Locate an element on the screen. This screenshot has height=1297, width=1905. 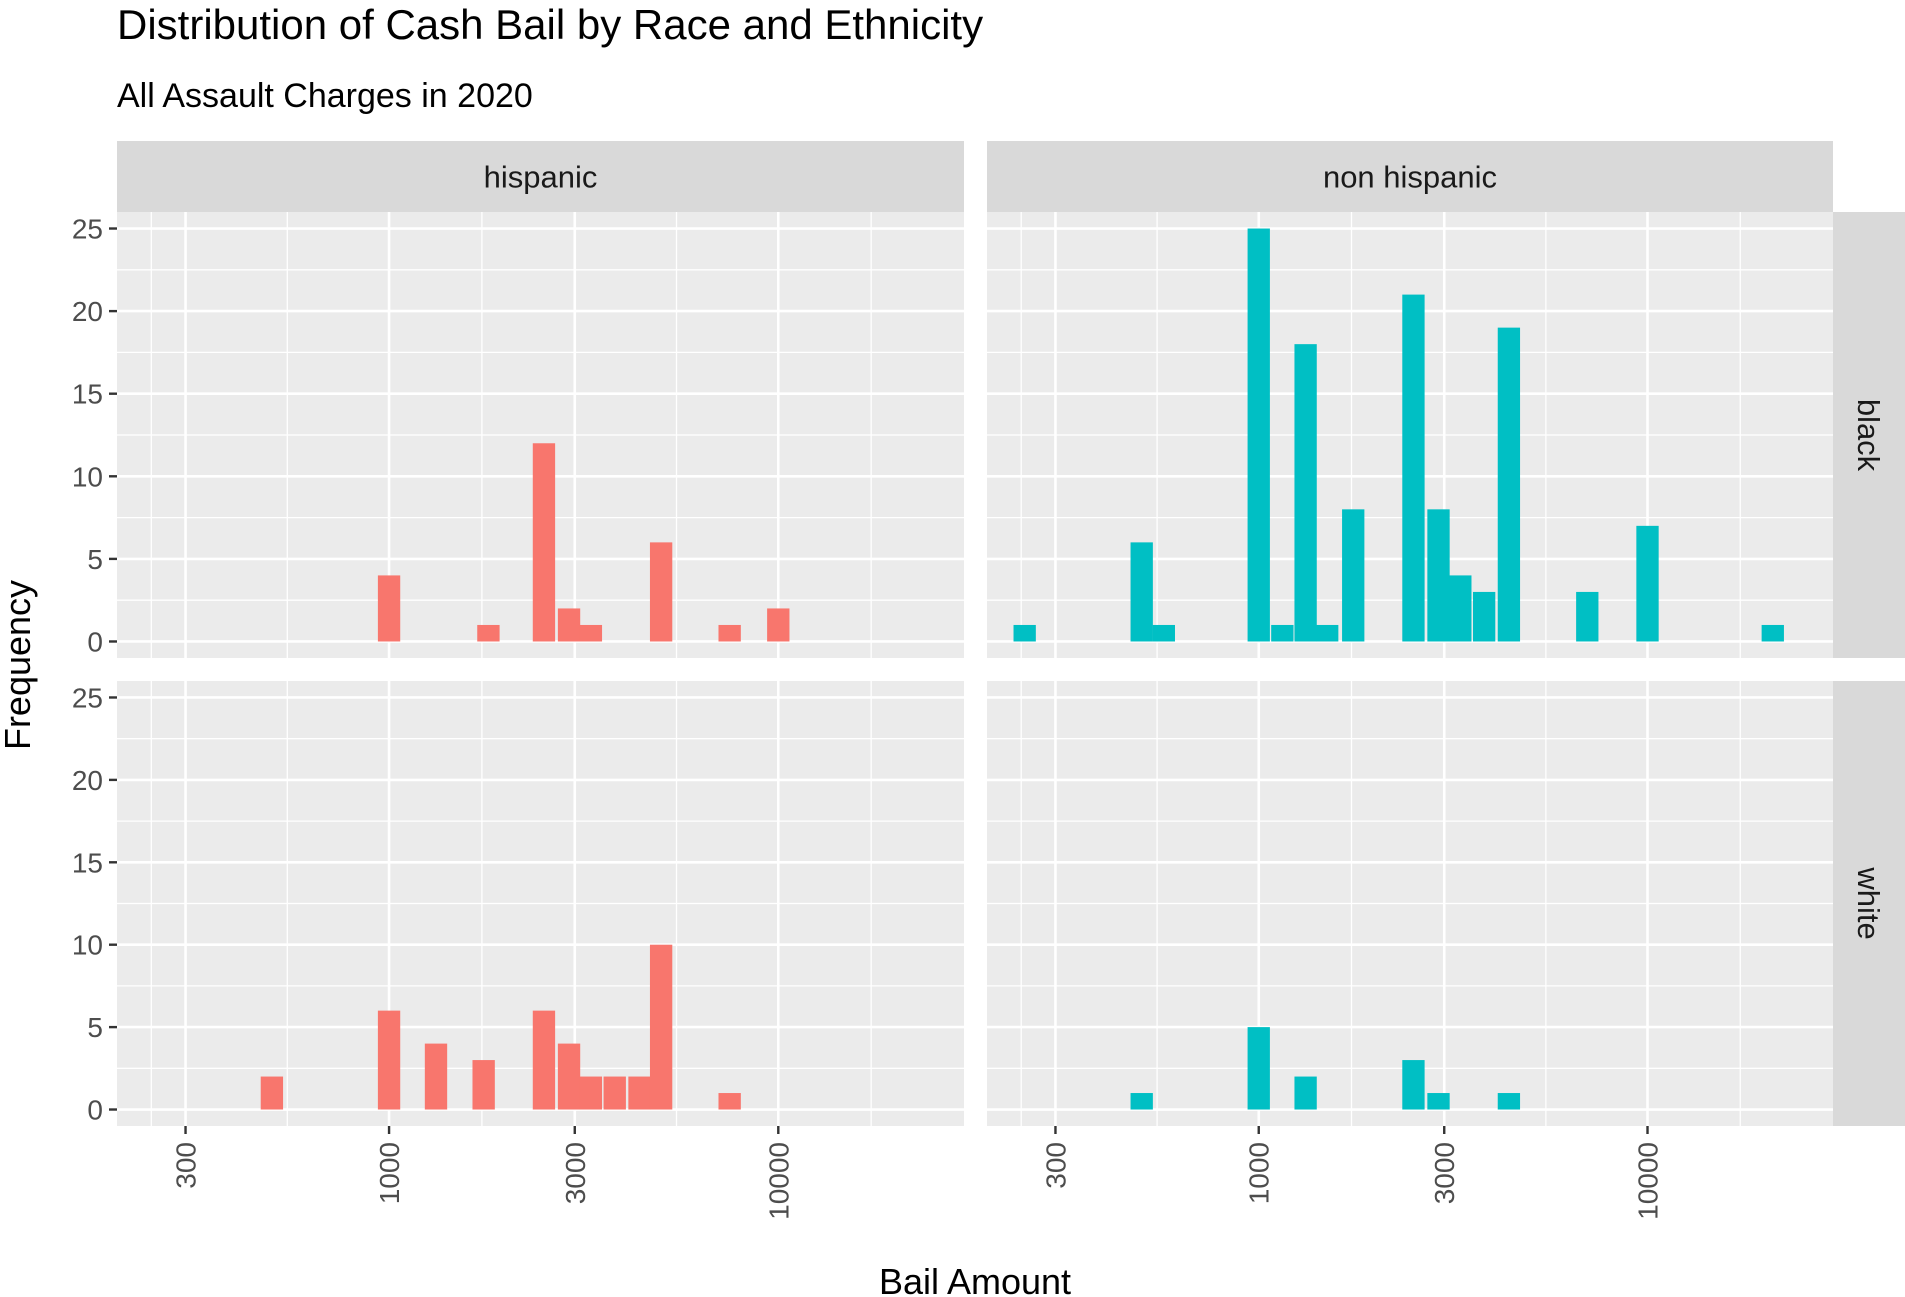
strip-hispanic: hispanic is located at coordinates (540, 176).